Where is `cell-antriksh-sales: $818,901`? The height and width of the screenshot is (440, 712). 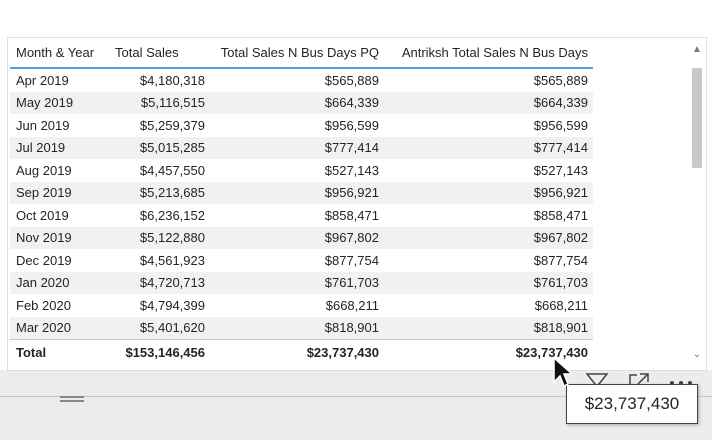 cell-antriksh-sales: $818,901 is located at coordinates (488, 328).